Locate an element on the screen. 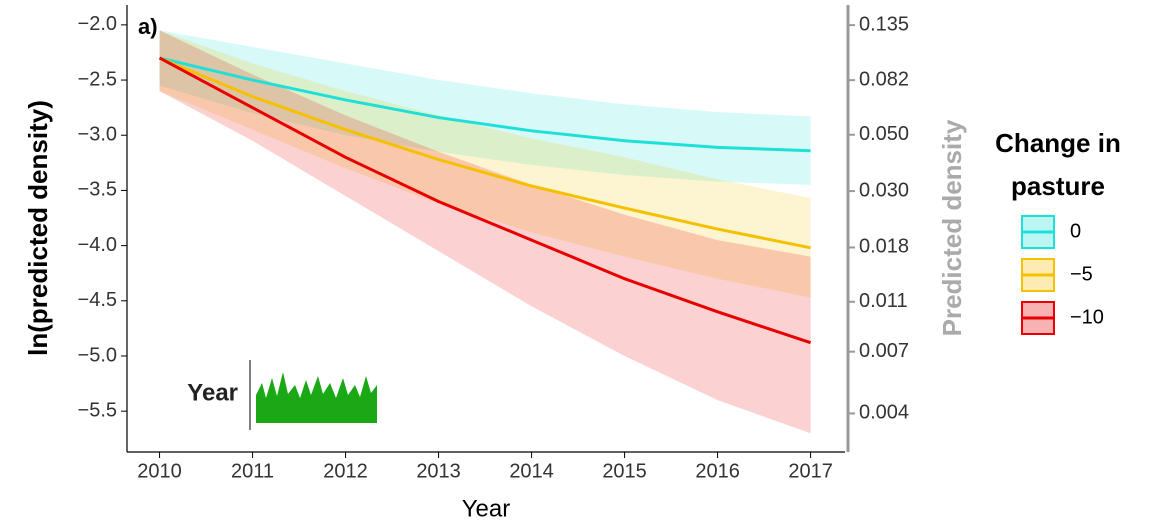 Image resolution: width=1153 pixels, height=525 pixels. x-tick-label: 2010 is located at coordinates (159, 471).